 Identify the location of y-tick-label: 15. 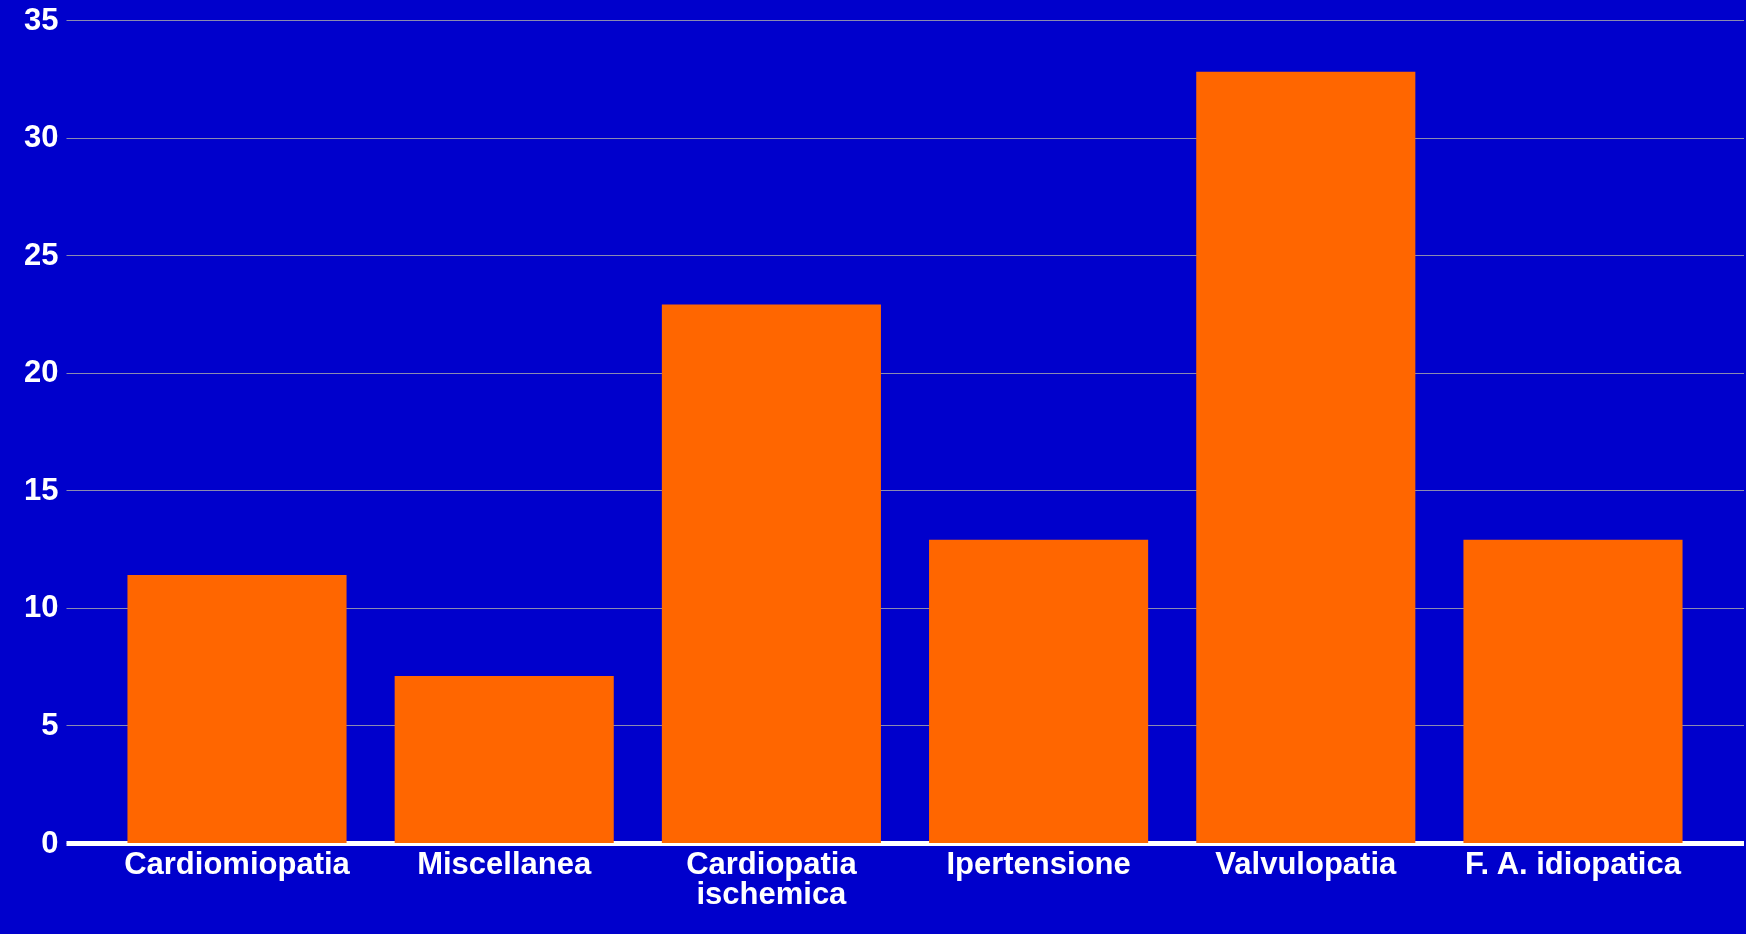
(41, 489).